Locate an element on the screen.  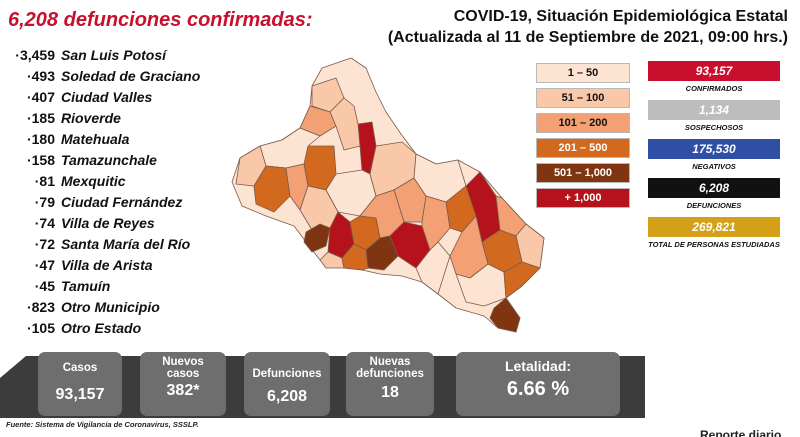
stat-confirmed: 93,157 CONFIRMADOS is located at coordinates (714, 77).